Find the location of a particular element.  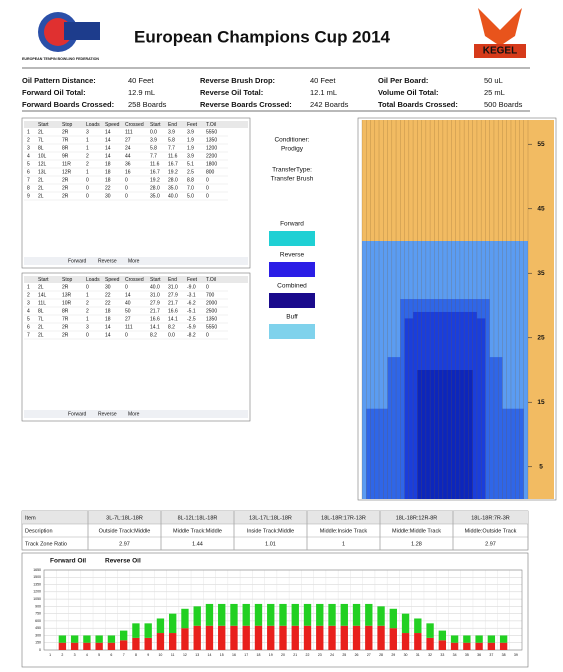

cell: -5.9 is located at coordinates (191, 327).